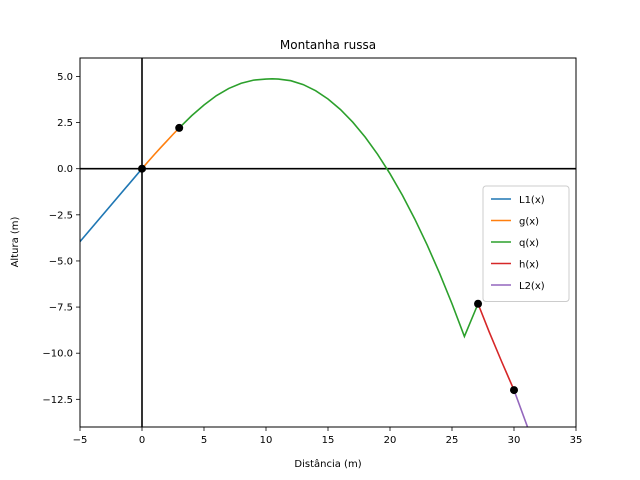 This screenshot has height=480, width=640. What do you see at coordinates (61, 239) in the screenshot?
I see `y-axis: 5.0 2.5 0.0 −2.5 −5.0 −7.5 −10.0 −12.5` at bounding box center [61, 239].